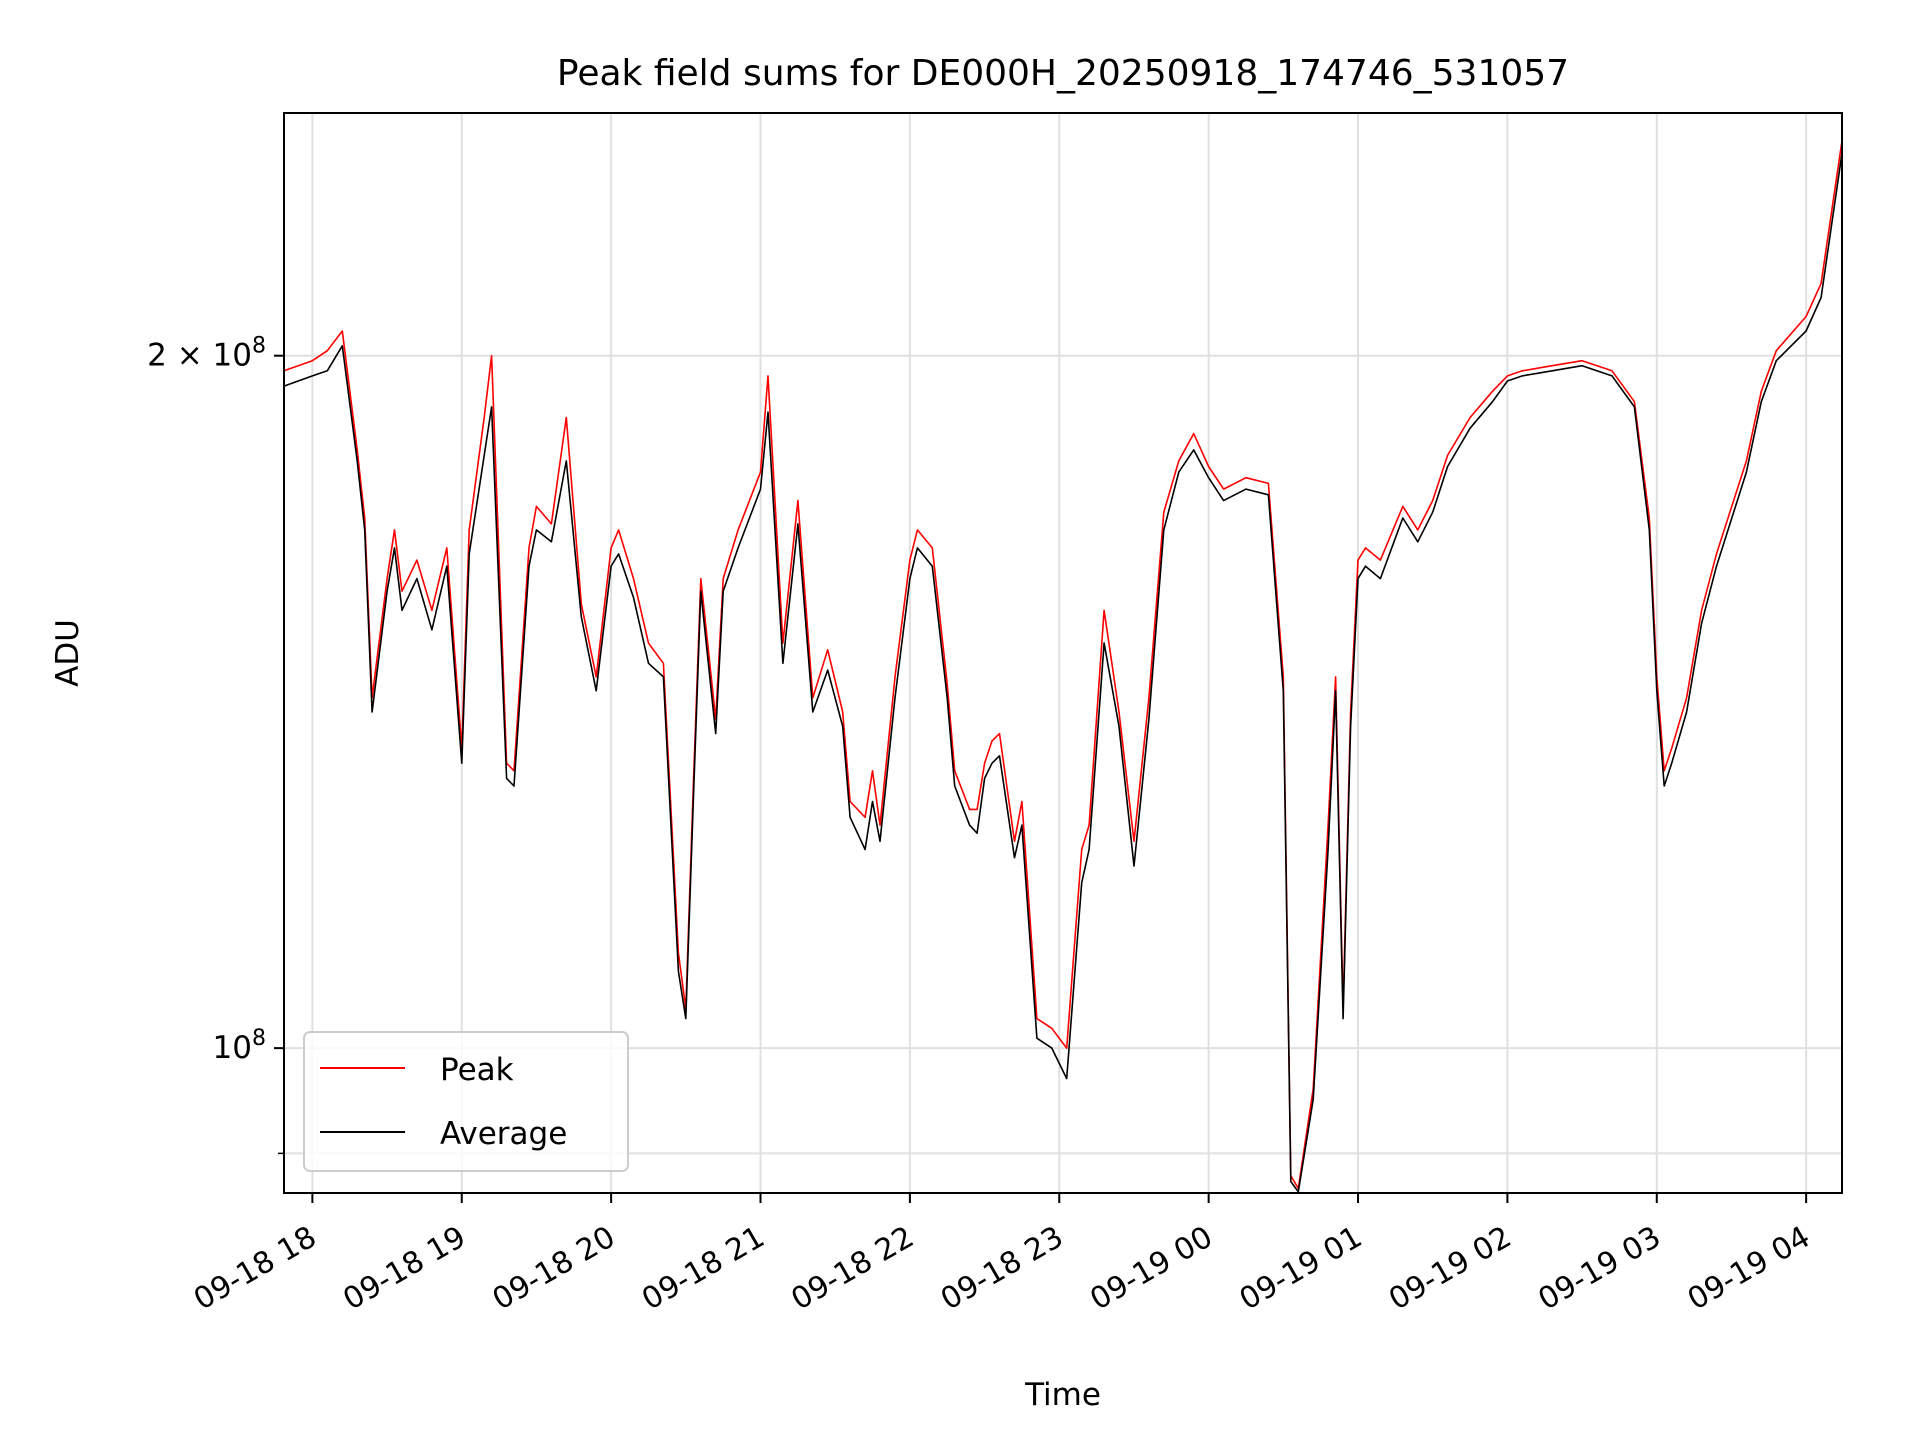 The height and width of the screenshot is (1440, 1920). What do you see at coordinates (215, 744) in the screenshot?
I see `y-axis-ticks: 108 2 × 108` at bounding box center [215, 744].